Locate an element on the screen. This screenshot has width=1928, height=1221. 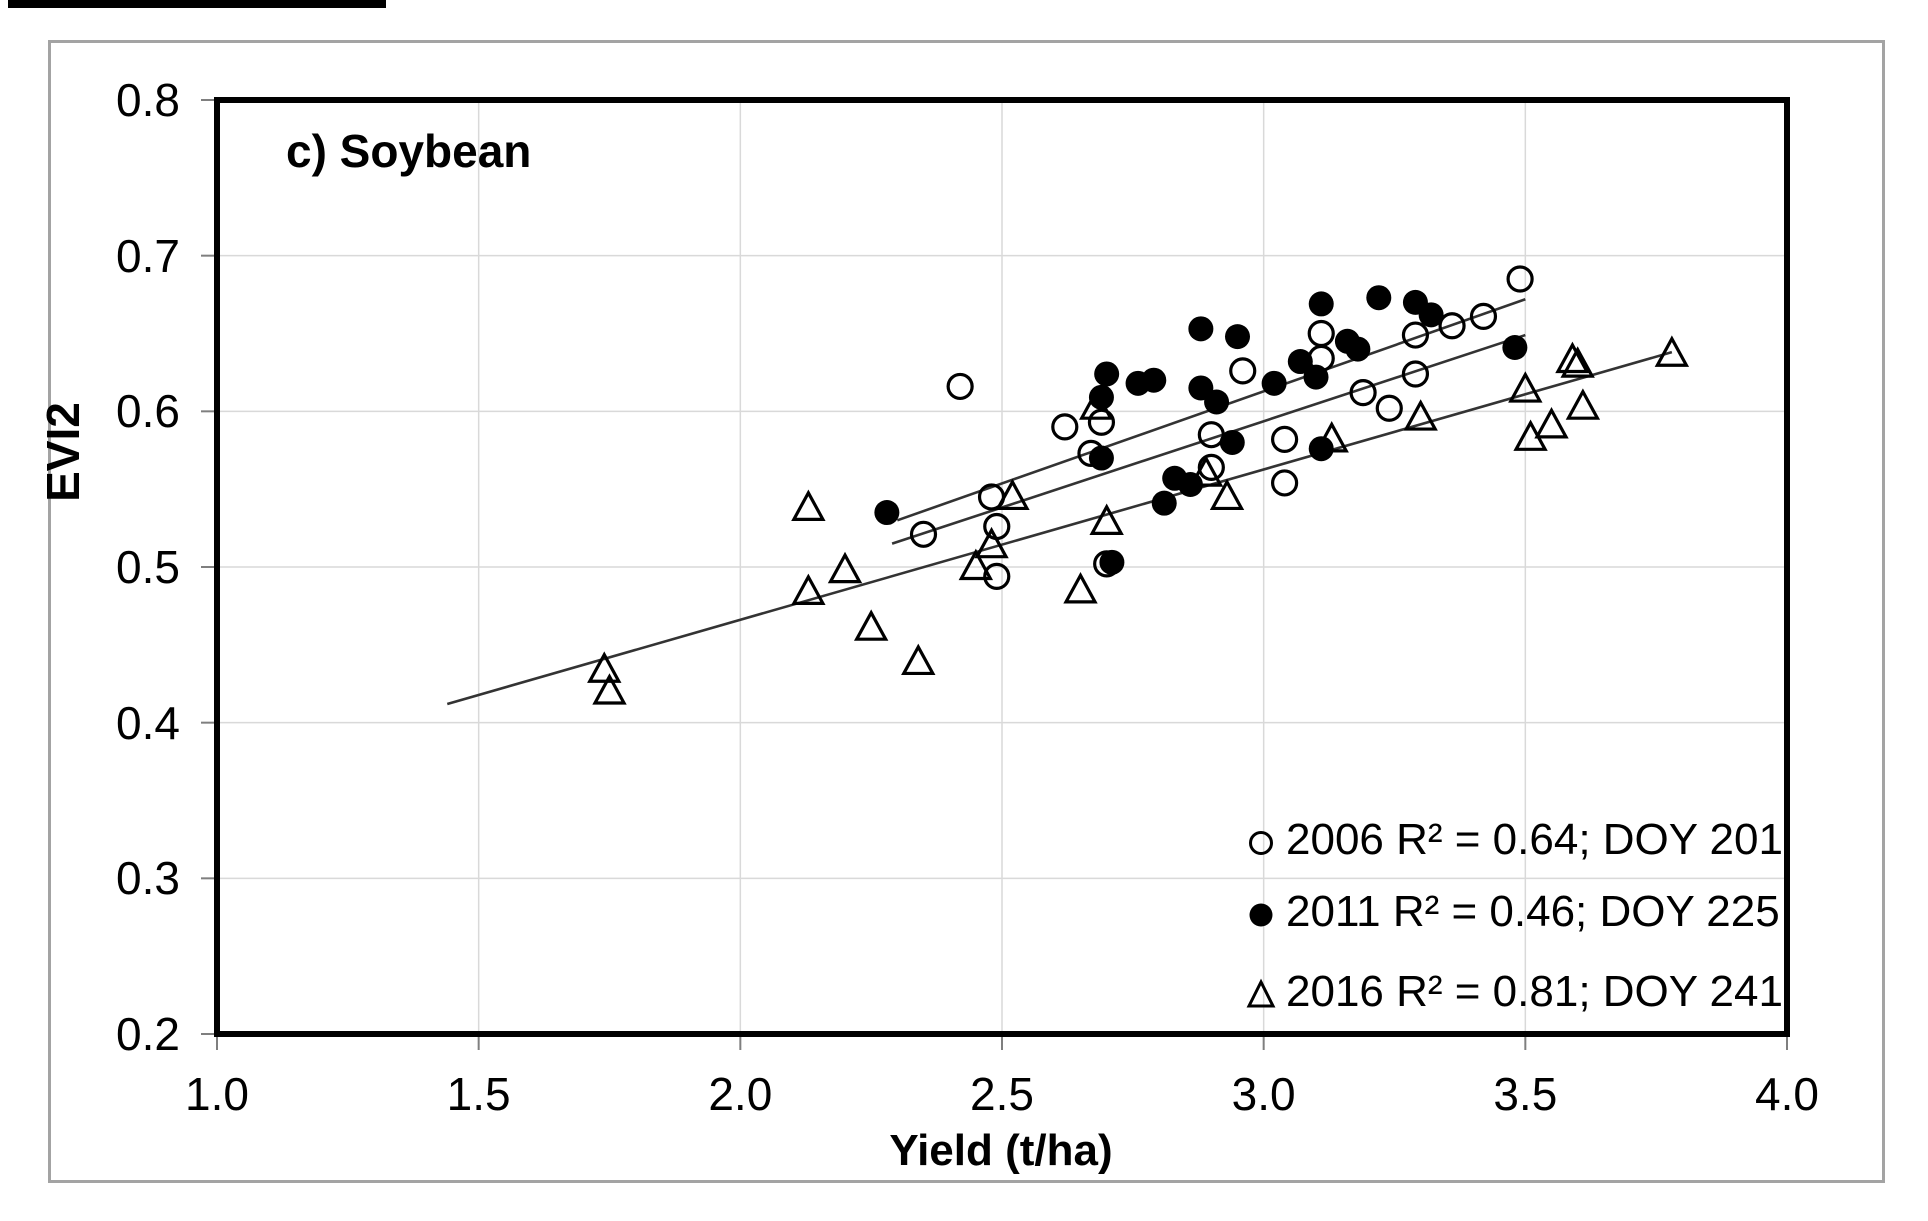
y-tick-label: 0.2 is located at coordinates (148, 1034).